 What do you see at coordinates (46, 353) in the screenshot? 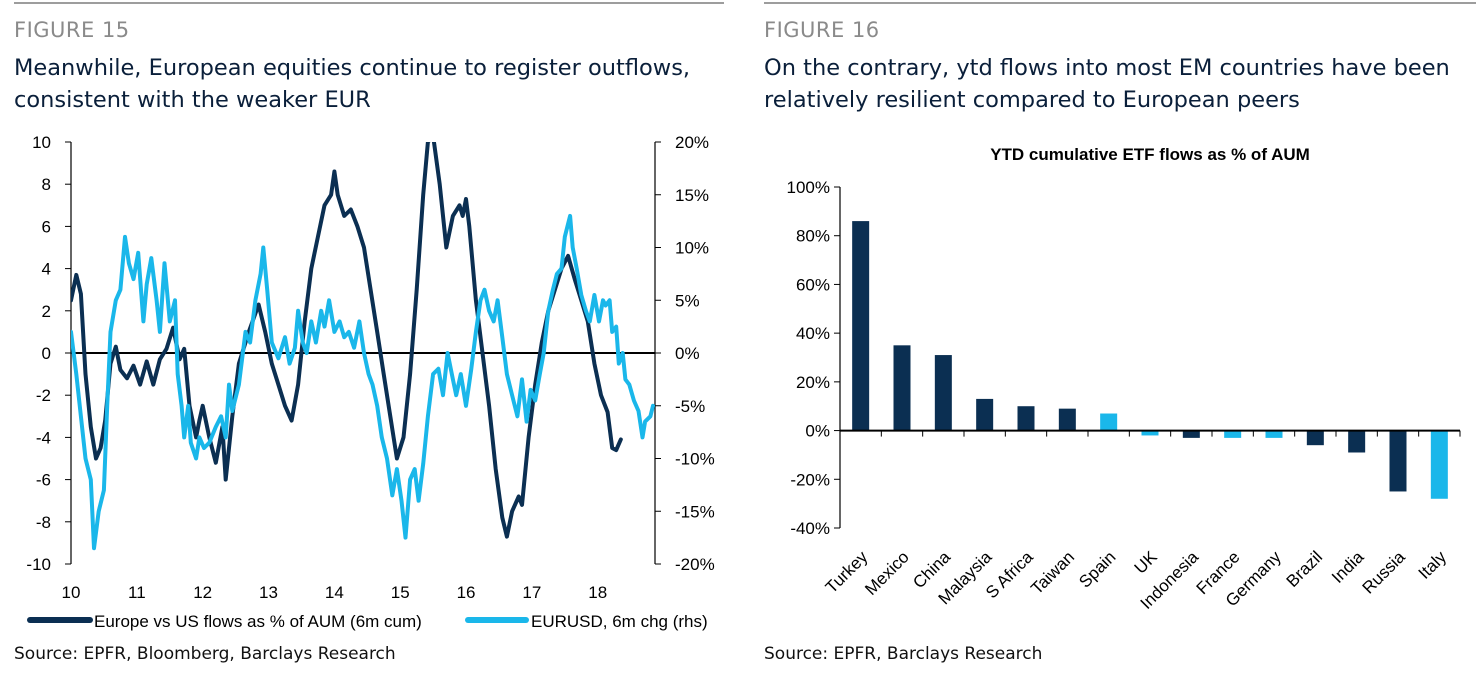
I see `left-tick-label: 0` at bounding box center [46, 353].